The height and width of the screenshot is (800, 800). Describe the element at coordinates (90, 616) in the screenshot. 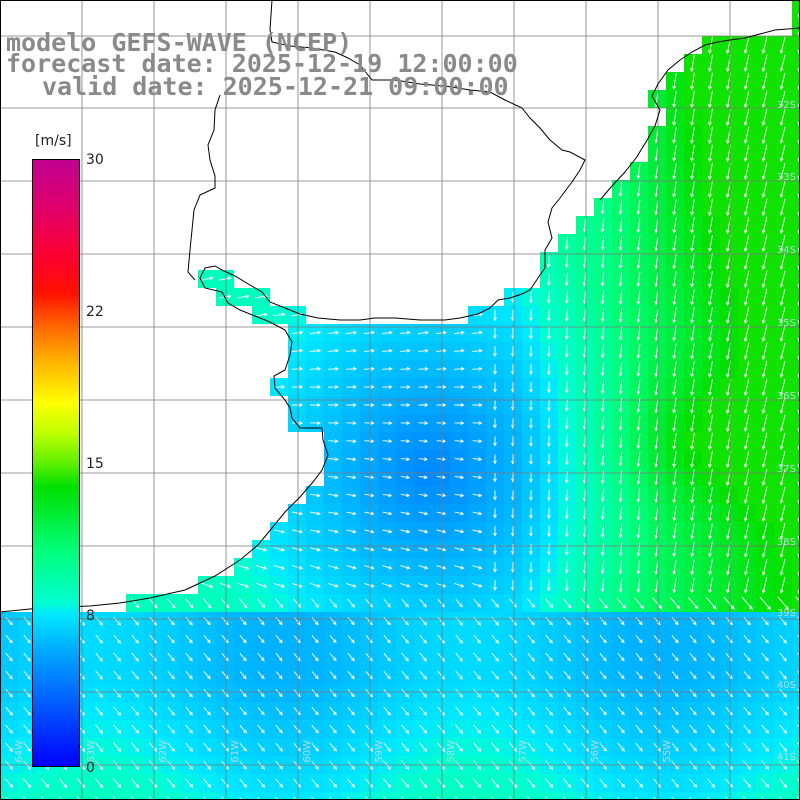

I see `colorbar-tick-8: 8` at that location.